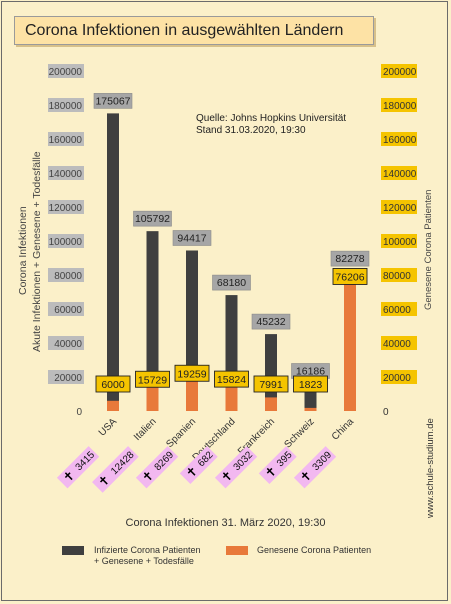 The height and width of the screenshot is (604, 451). I want to click on total-data-label: 105792, so click(152, 219).